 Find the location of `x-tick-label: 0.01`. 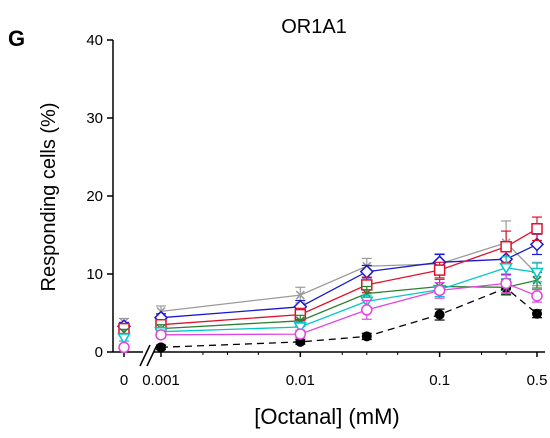

x-tick-label: 0.01 is located at coordinates (300, 380).